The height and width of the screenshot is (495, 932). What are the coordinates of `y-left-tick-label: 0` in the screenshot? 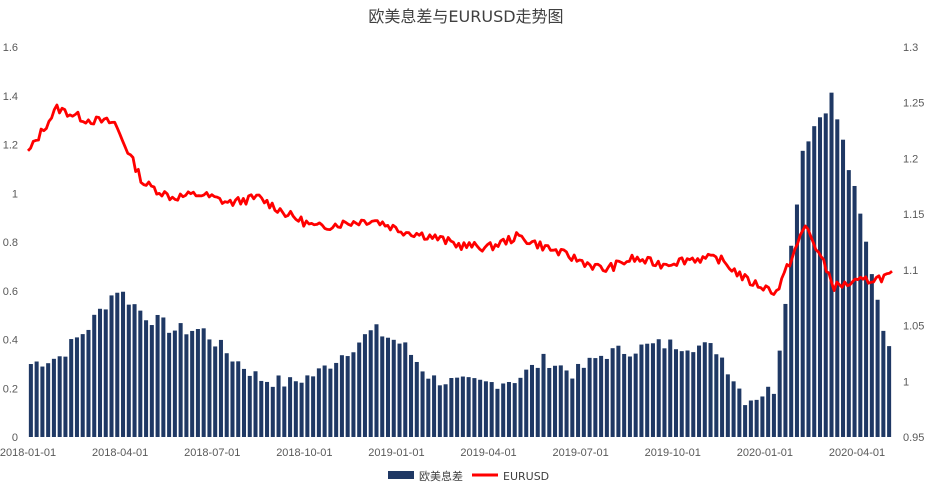 It's located at (15, 438).